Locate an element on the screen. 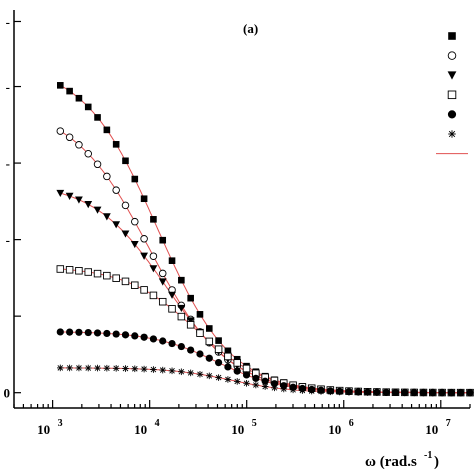 This screenshot has width=474, height=474. x-tick-exponent: 4 is located at coordinates (157, 423).